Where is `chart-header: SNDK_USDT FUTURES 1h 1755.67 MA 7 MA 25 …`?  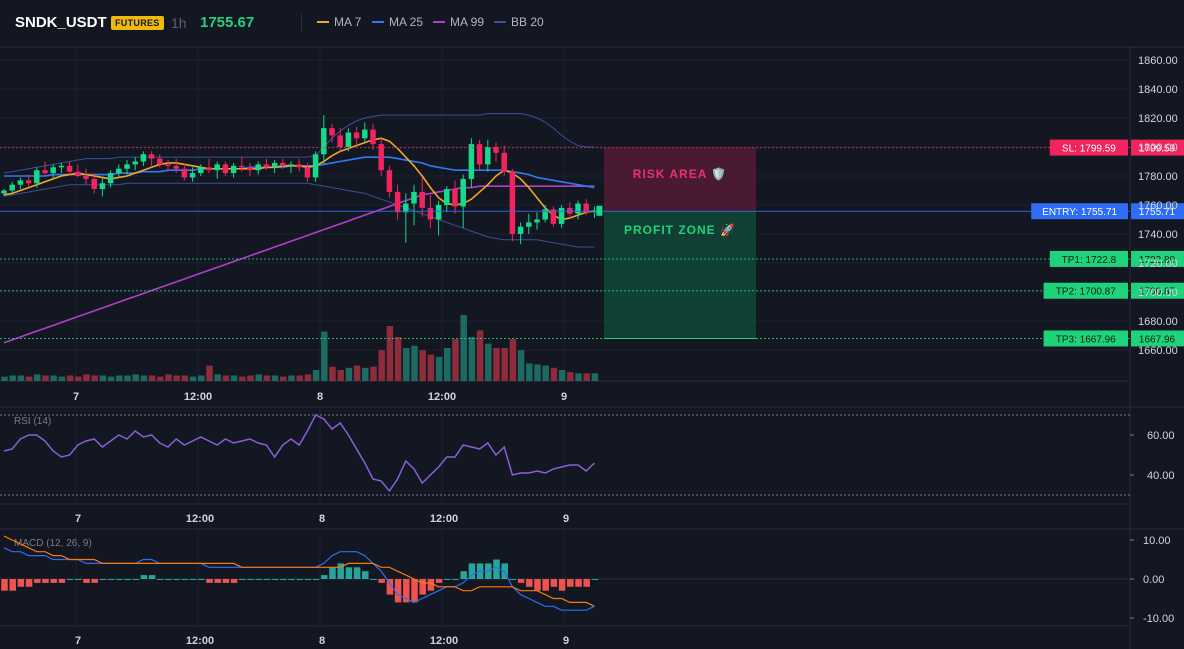 chart-header: SNDK_USDT FUTURES 1h 1755.67 MA 7 MA 25 … is located at coordinates (592, 23).